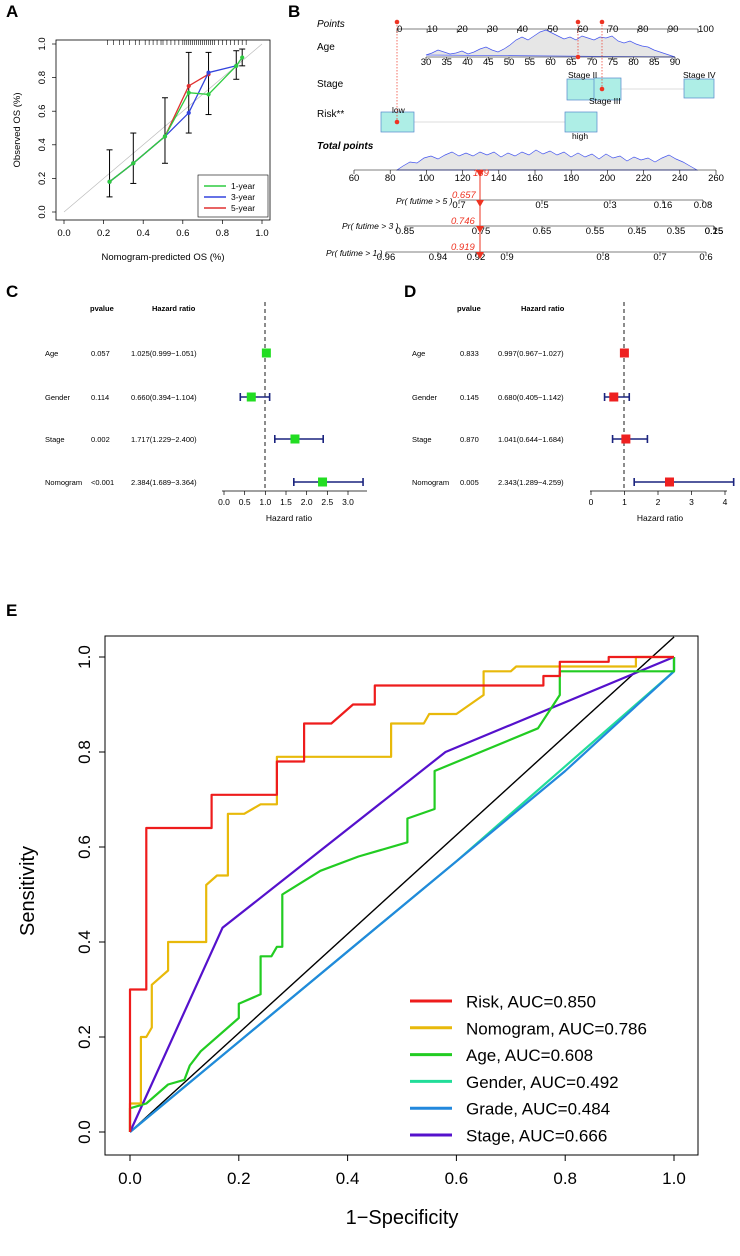 The image size is (740, 1256). I want to click on nomogram-tick-label: 0.6, so click(705, 257).